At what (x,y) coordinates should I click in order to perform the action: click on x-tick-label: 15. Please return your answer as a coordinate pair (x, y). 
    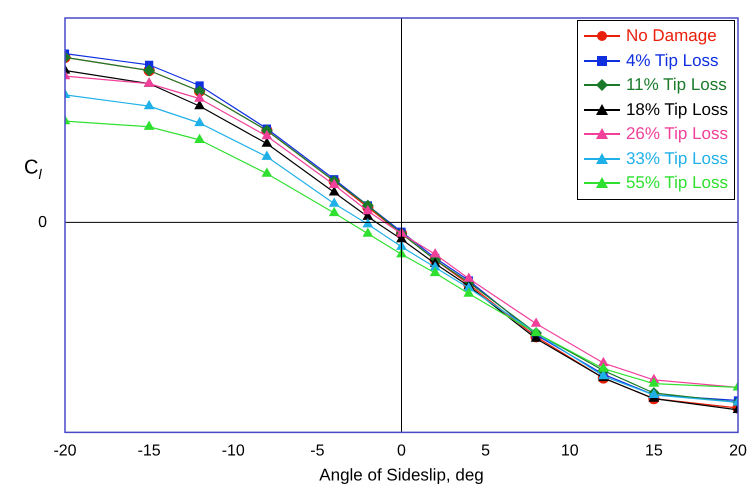
    Looking at the image, I should click on (653, 451).